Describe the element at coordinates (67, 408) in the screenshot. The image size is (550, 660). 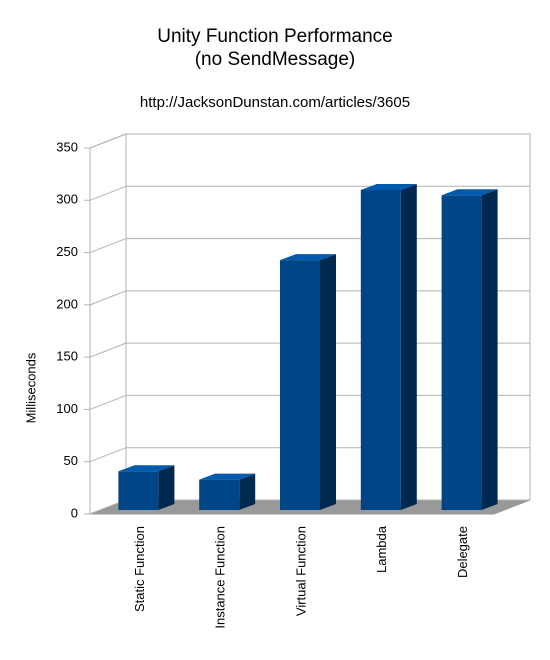
I see `y-tick-label: 100` at that location.